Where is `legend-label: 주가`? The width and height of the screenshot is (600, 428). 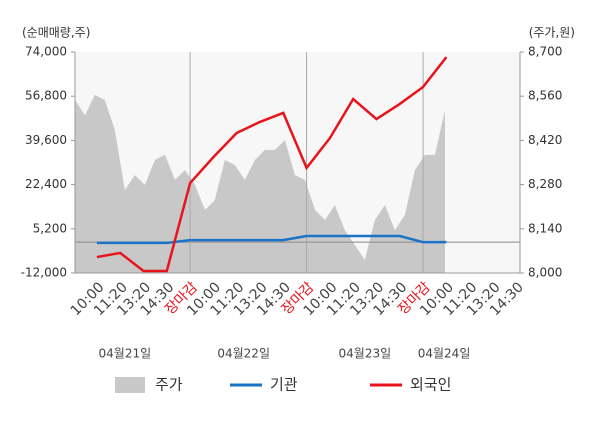 legend-label: 주가 is located at coordinates (169, 385).